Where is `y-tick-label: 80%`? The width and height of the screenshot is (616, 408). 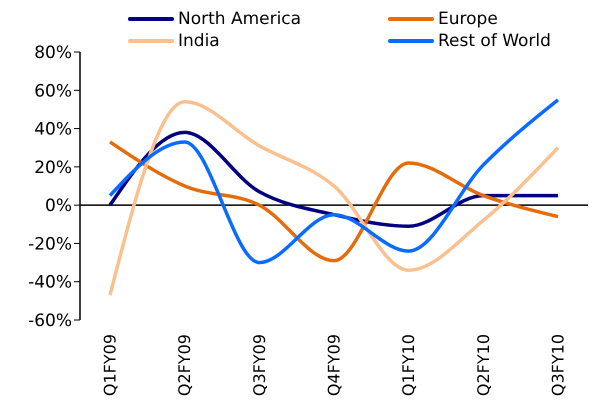 y-tick-label: 80% is located at coordinates (53, 53).